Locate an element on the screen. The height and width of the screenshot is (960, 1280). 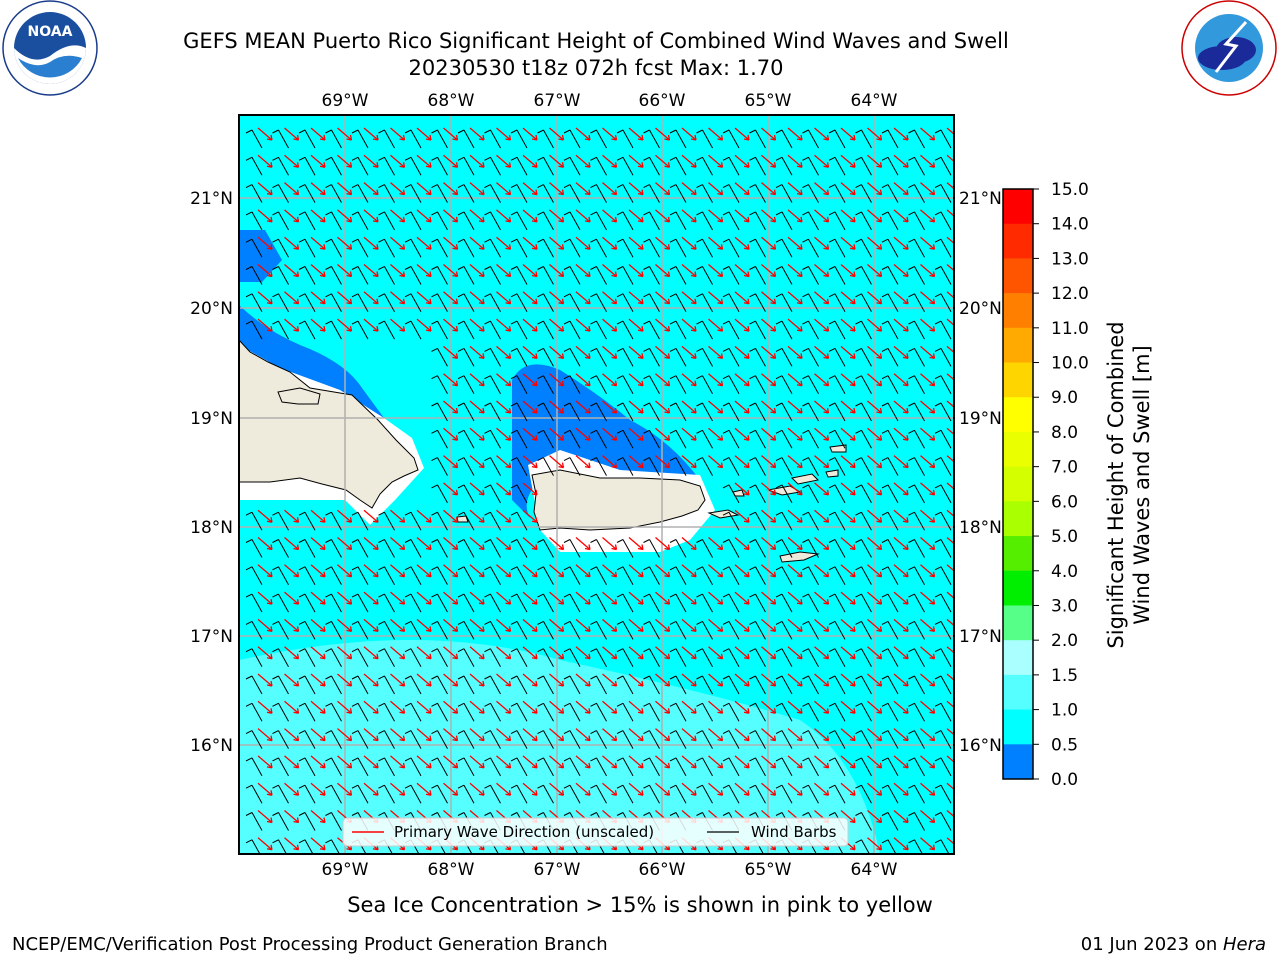
lon-tick: 64°W is located at coordinates (874, 101).